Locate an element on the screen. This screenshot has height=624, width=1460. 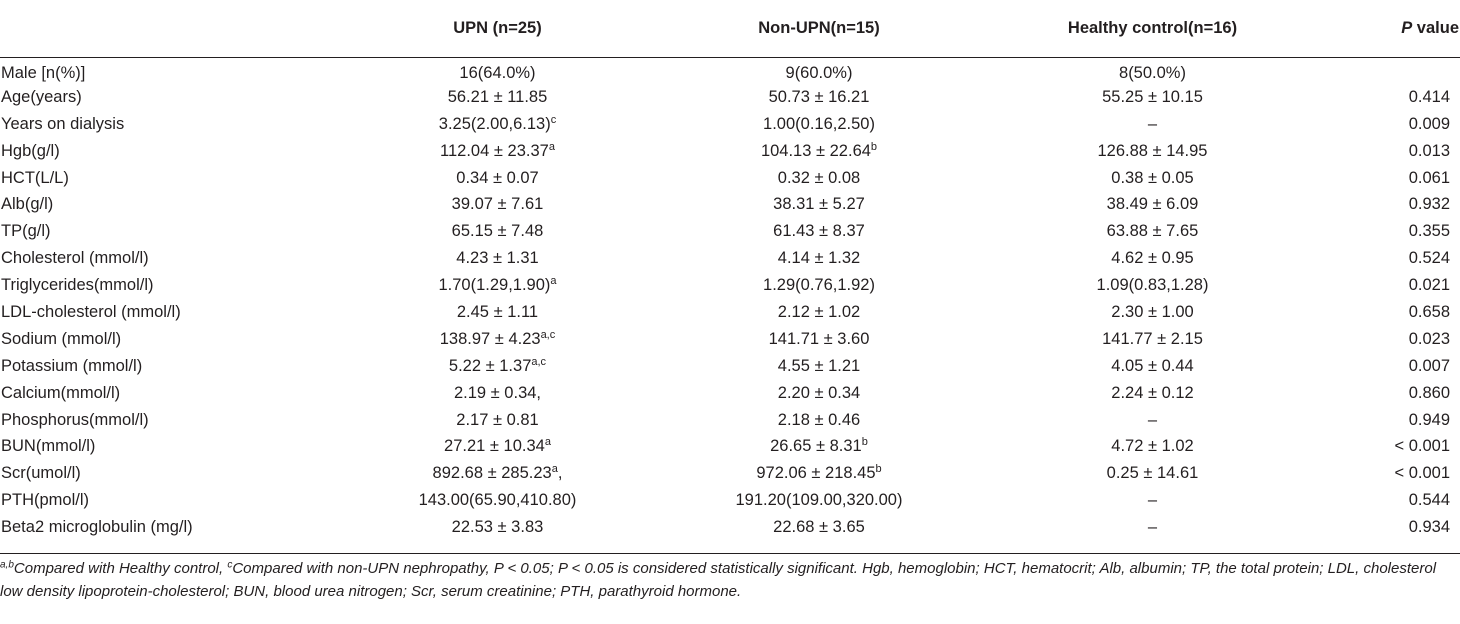
header-p-rest: value is located at coordinates (1435, 27).